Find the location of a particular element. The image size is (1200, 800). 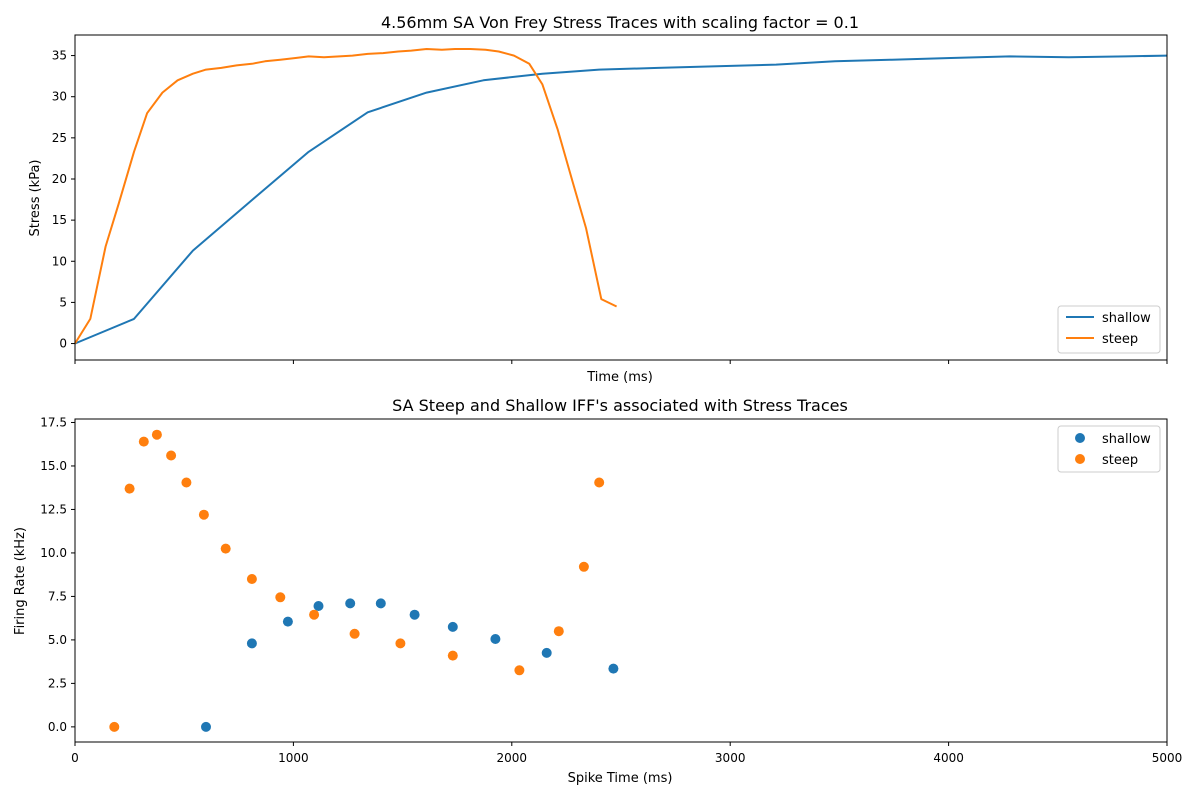

y-tick-label: 0 is located at coordinates (63, 344).